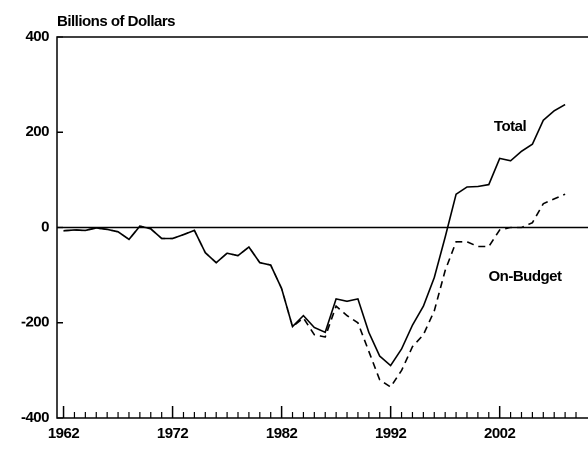  What do you see at coordinates (510, 126) in the screenshot?
I see `series-label: Total` at bounding box center [510, 126].